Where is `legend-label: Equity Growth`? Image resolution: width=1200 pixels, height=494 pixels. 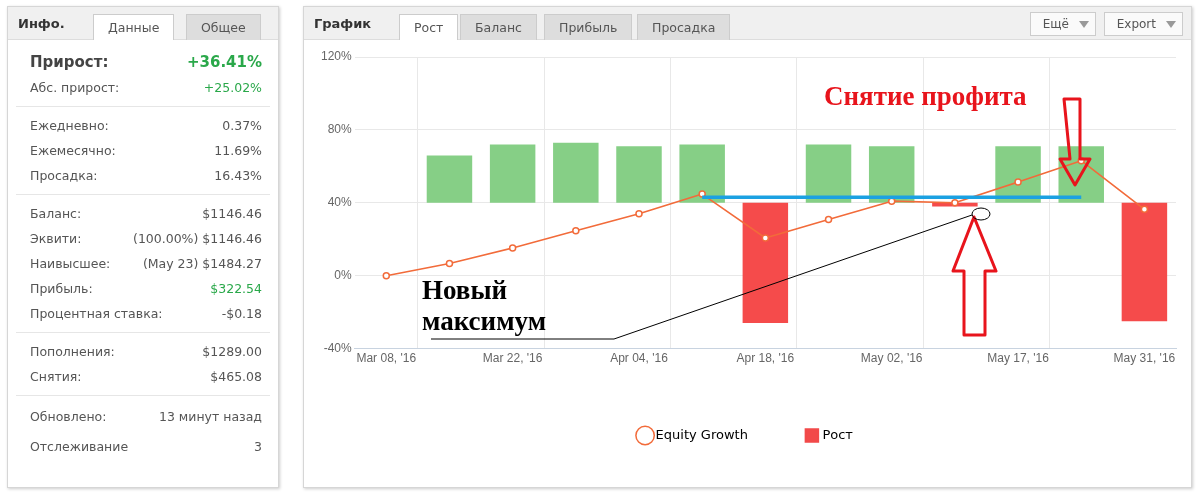
legend-label: Equity Growth is located at coordinates (701, 434).